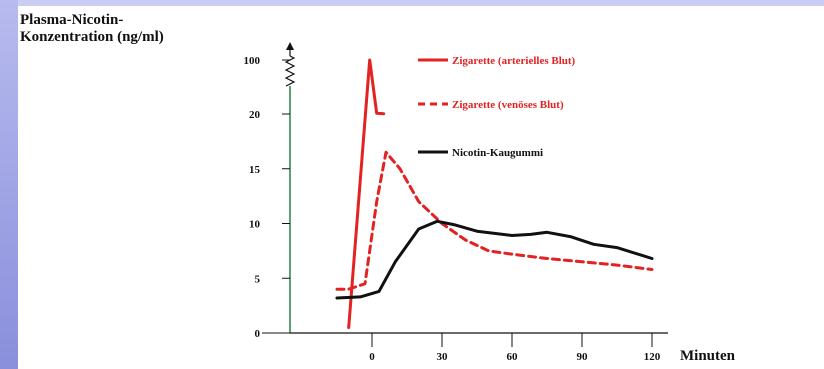  I want to click on y-tick-label: 100, so click(252, 61).